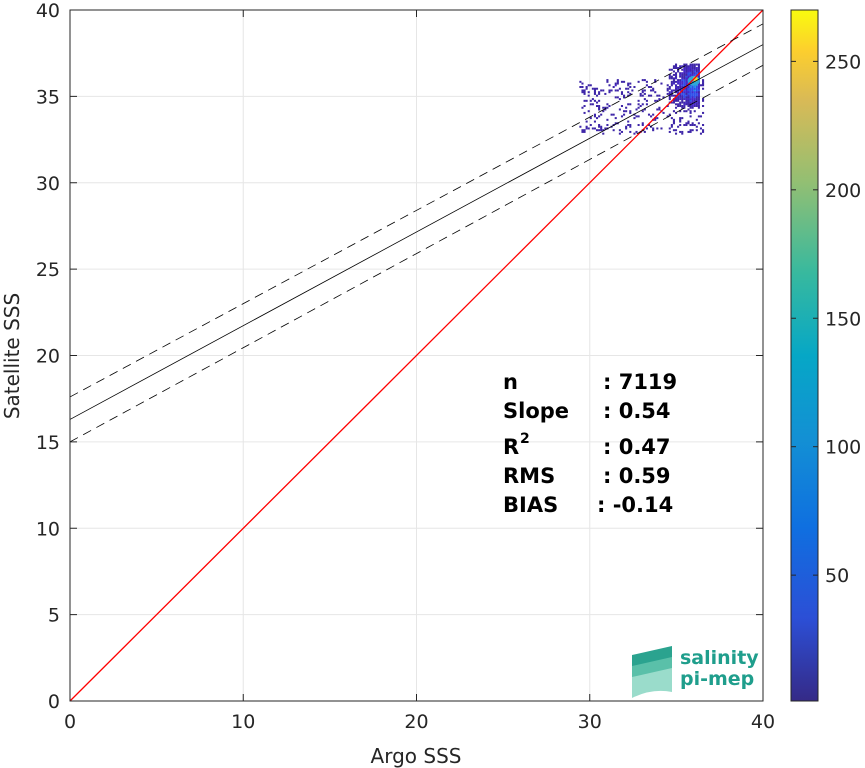 The width and height of the screenshot is (865, 768). I want to click on colorbar-tick-label: 250, so click(843, 62).